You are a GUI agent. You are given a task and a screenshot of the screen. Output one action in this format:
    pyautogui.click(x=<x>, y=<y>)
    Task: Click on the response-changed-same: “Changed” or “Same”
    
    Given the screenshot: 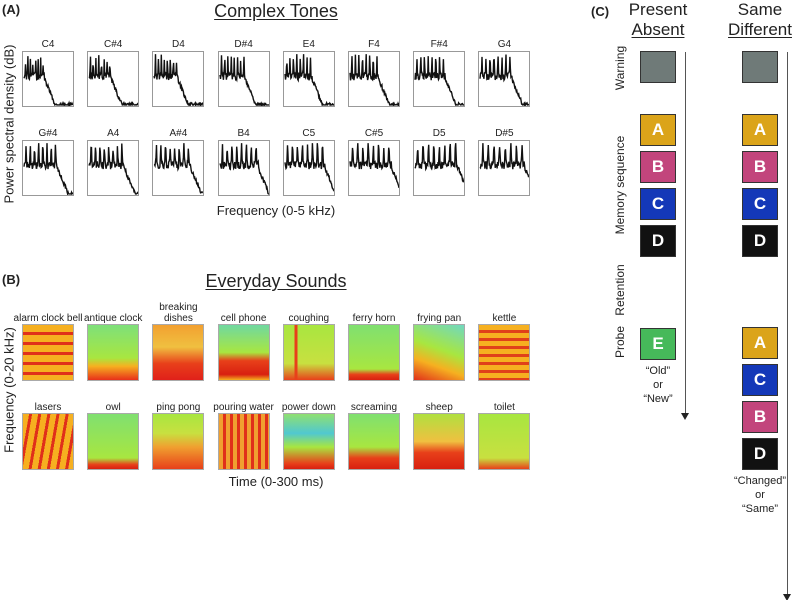 What is the action you would take?
    pyautogui.click(x=760, y=495)
    